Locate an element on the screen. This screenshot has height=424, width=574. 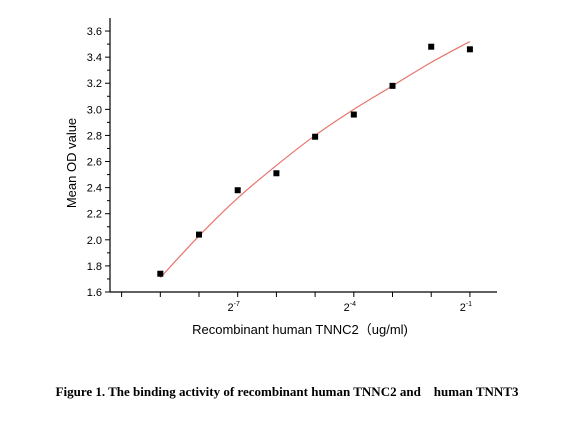
y-axis: 1.6 1.8 2.0 2.2 2.4 2.6 2.8 3.0 3.2 3.4 3.6 is located at coordinates (99, 158).